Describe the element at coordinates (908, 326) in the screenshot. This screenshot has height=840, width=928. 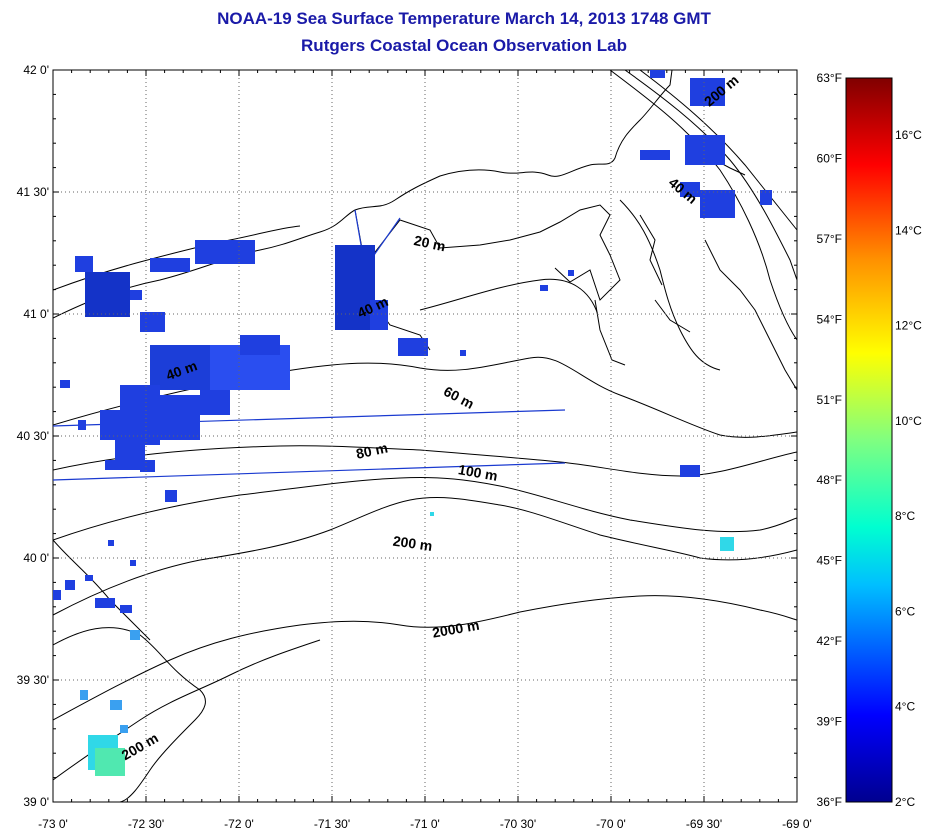
I see `colorbar-c-label: 12°C` at that location.